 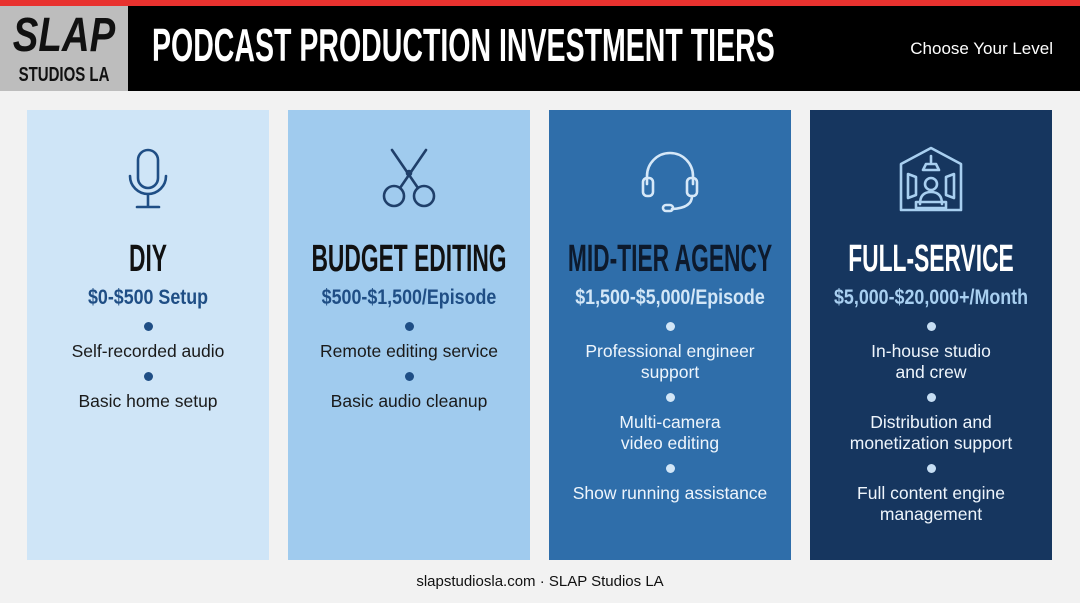 What do you see at coordinates (64, 75) in the screenshot?
I see `logo-bottom: STUDIOS LA` at bounding box center [64, 75].